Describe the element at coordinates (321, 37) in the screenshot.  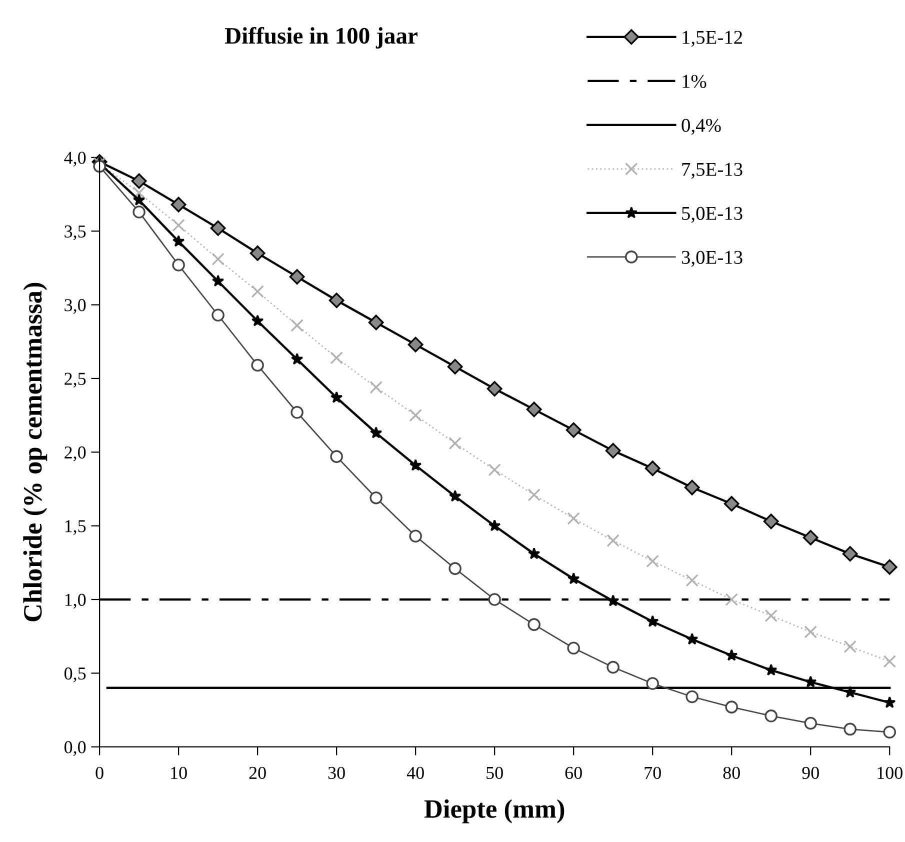
I see `chart-title: Diffusie in 100 jaar` at that location.